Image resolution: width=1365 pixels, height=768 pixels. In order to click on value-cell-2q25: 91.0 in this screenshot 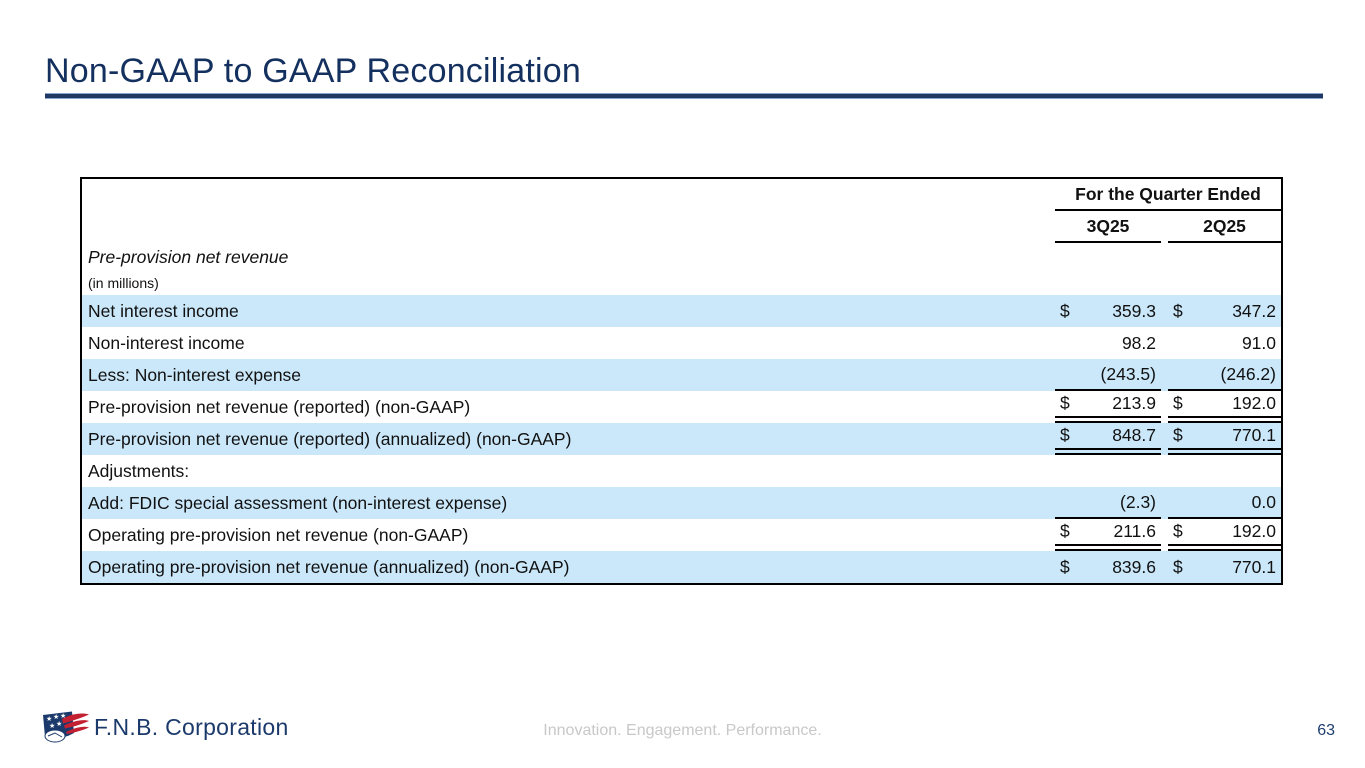, I will do `click(1224, 343)`.